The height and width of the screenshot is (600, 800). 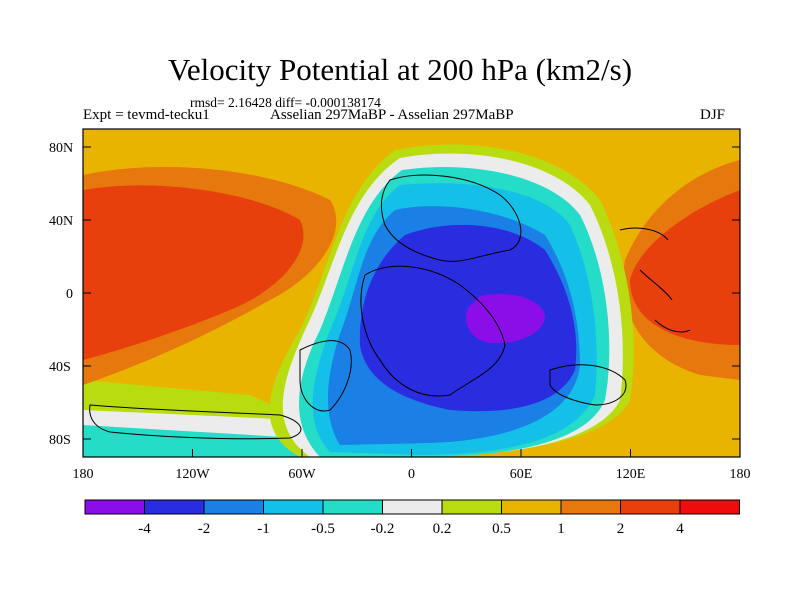 What do you see at coordinates (501, 529) in the screenshot?
I see `colorbar-label: 0.5` at bounding box center [501, 529].